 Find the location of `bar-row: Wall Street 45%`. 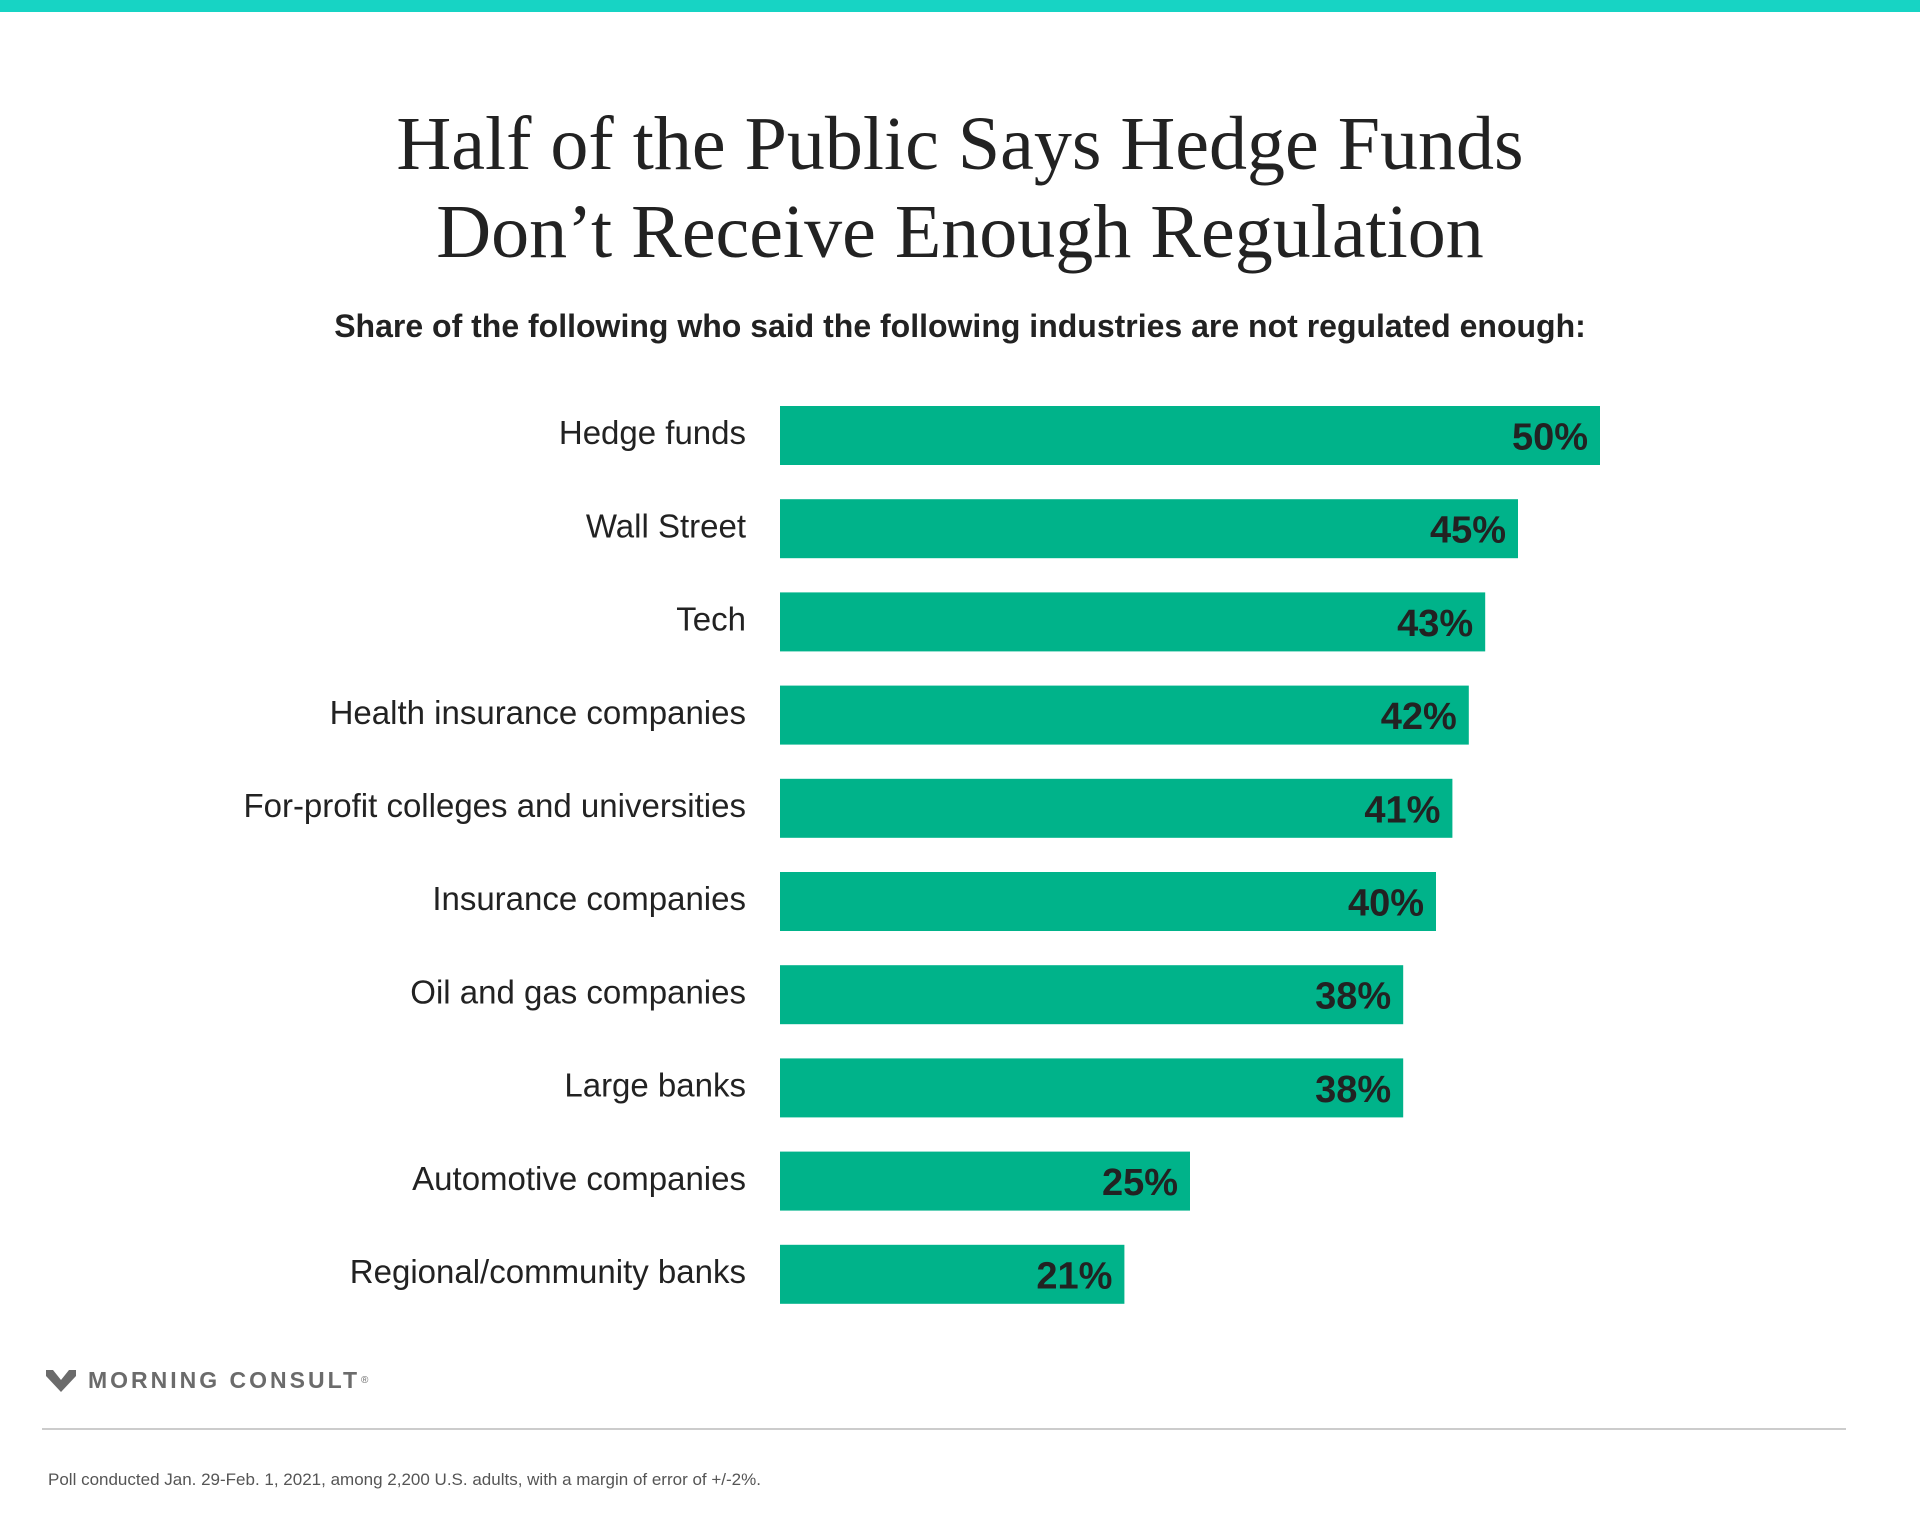

bar-row: Wall Street 45% is located at coordinates (1052, 529).